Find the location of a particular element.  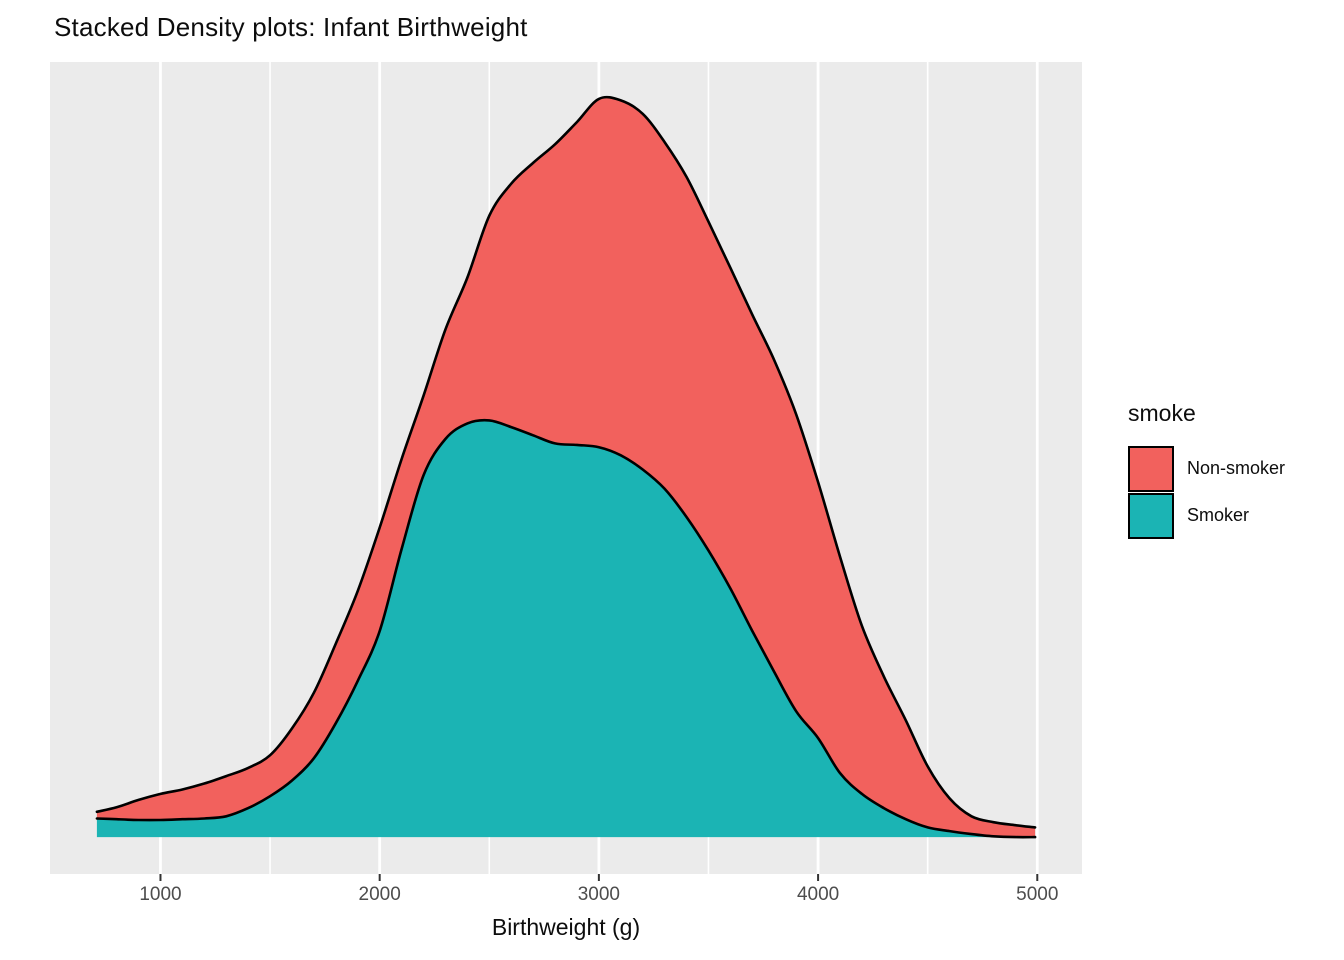

legend-label-smoker: Smoker is located at coordinates (1218, 515).